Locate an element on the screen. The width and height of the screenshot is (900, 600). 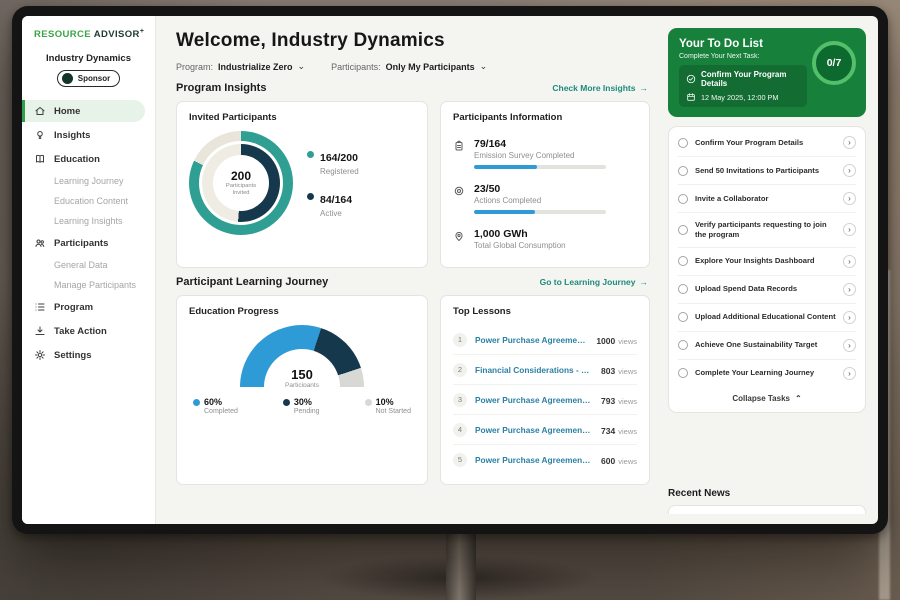
page-title: Welcome, Industry Dynamics is located at coordinates (310, 40).